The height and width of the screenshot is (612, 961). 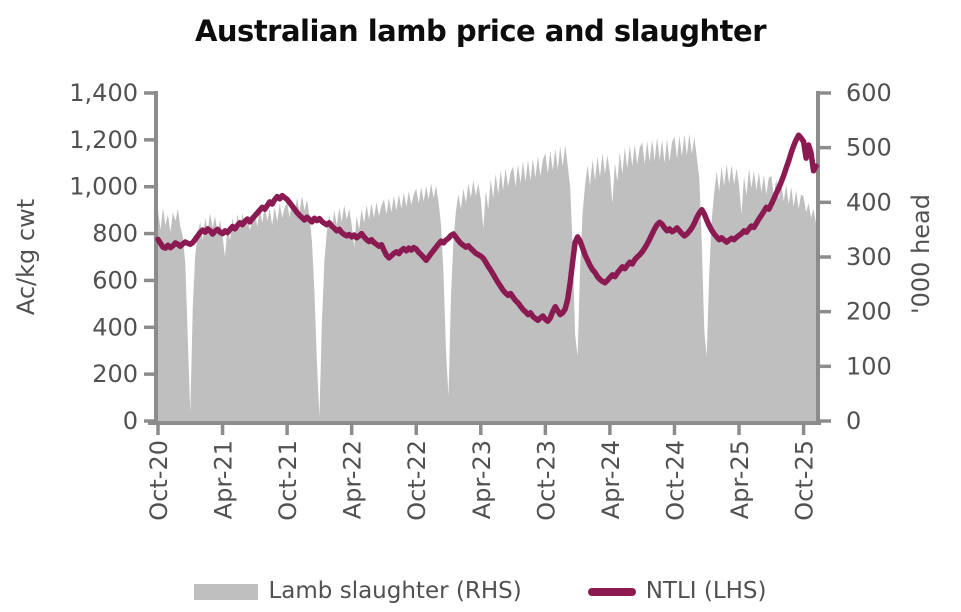 What do you see at coordinates (611, 591) in the screenshot?
I see `ntli-line-swatch` at bounding box center [611, 591].